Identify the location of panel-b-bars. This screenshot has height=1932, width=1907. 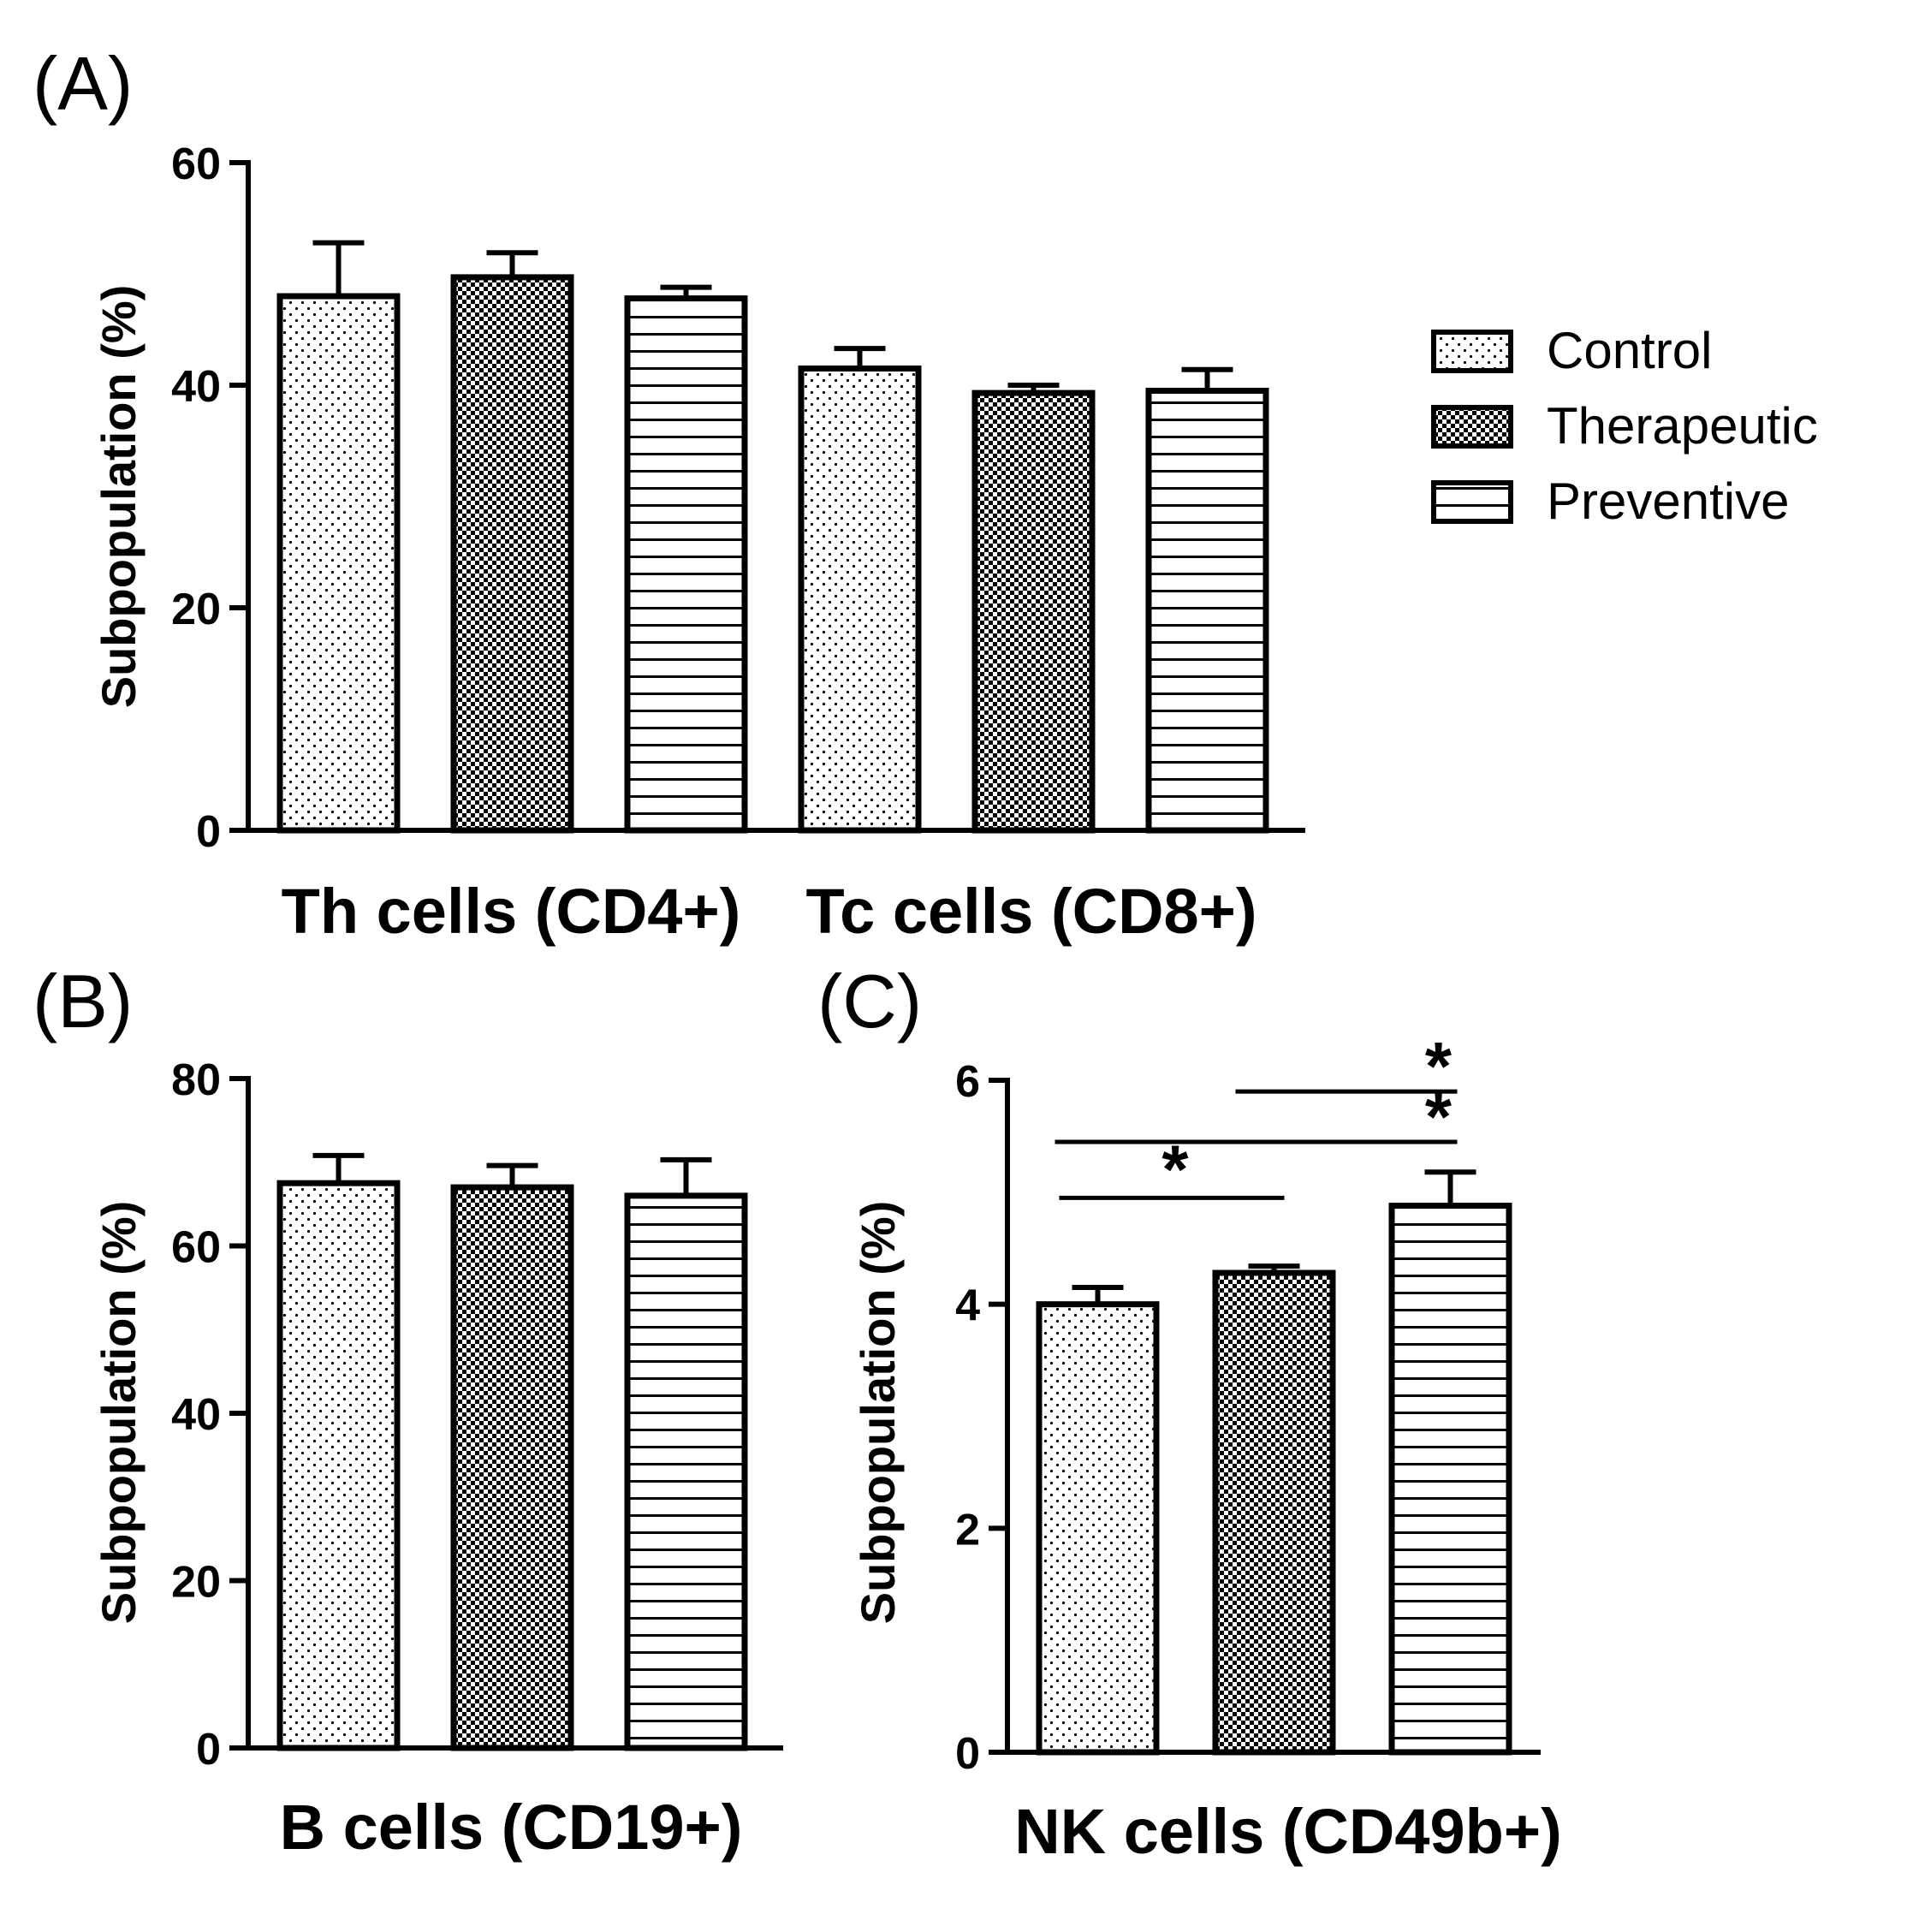
(512, 1451).